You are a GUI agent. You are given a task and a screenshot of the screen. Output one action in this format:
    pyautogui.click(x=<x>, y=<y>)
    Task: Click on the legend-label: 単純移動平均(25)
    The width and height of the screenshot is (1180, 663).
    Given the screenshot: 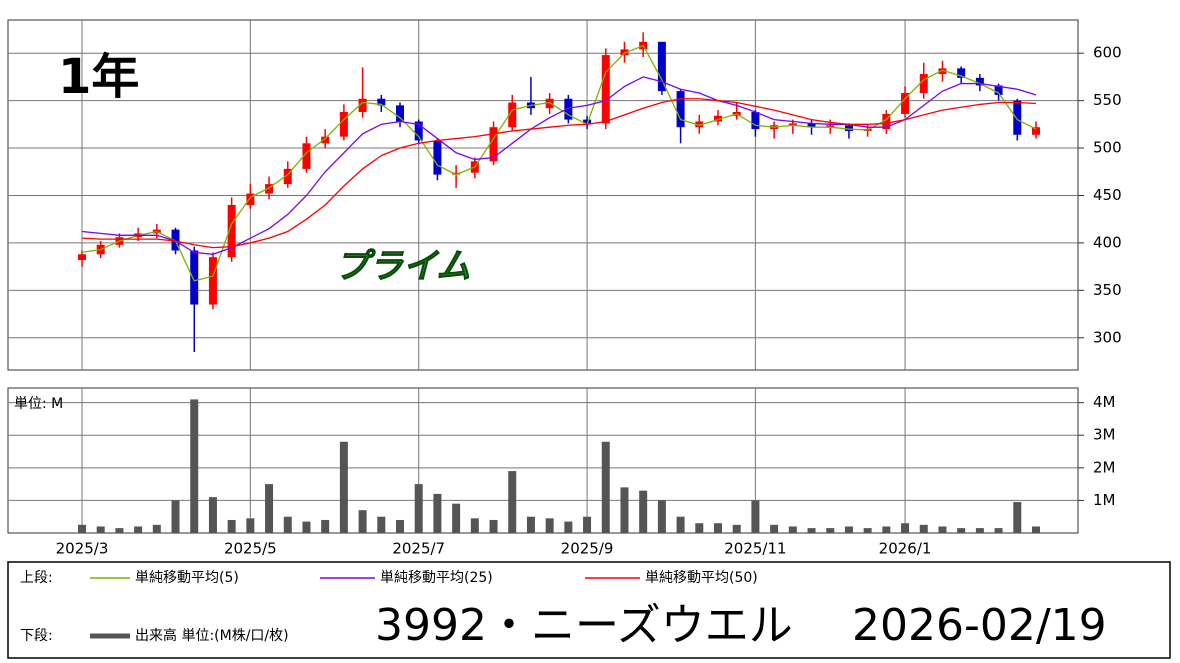 What is the action you would take?
    pyautogui.click(x=436, y=578)
    